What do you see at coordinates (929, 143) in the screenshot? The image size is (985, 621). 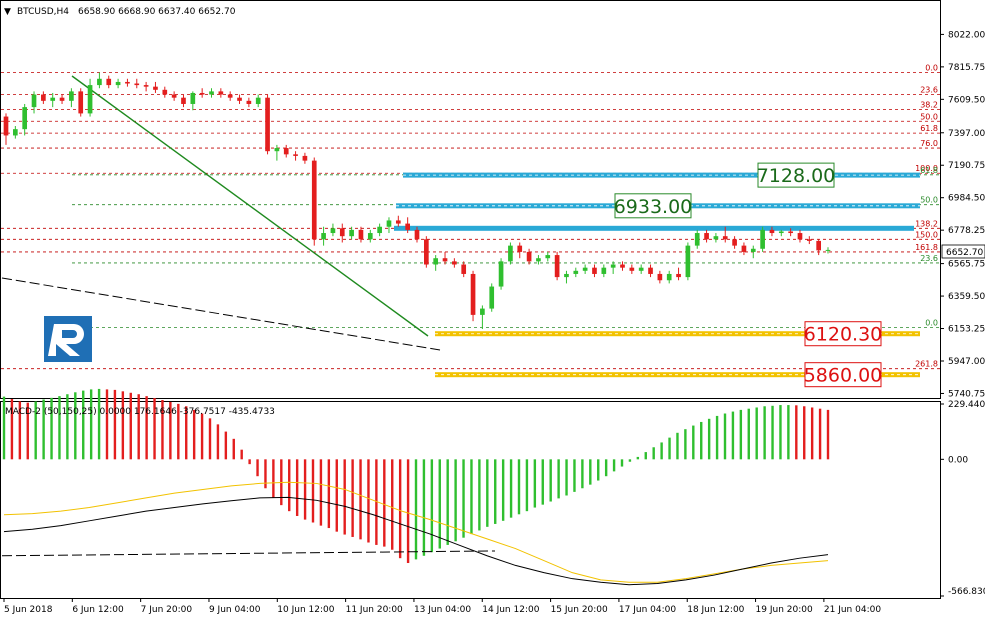 I see `fib-label: 76.0` at bounding box center [929, 143].